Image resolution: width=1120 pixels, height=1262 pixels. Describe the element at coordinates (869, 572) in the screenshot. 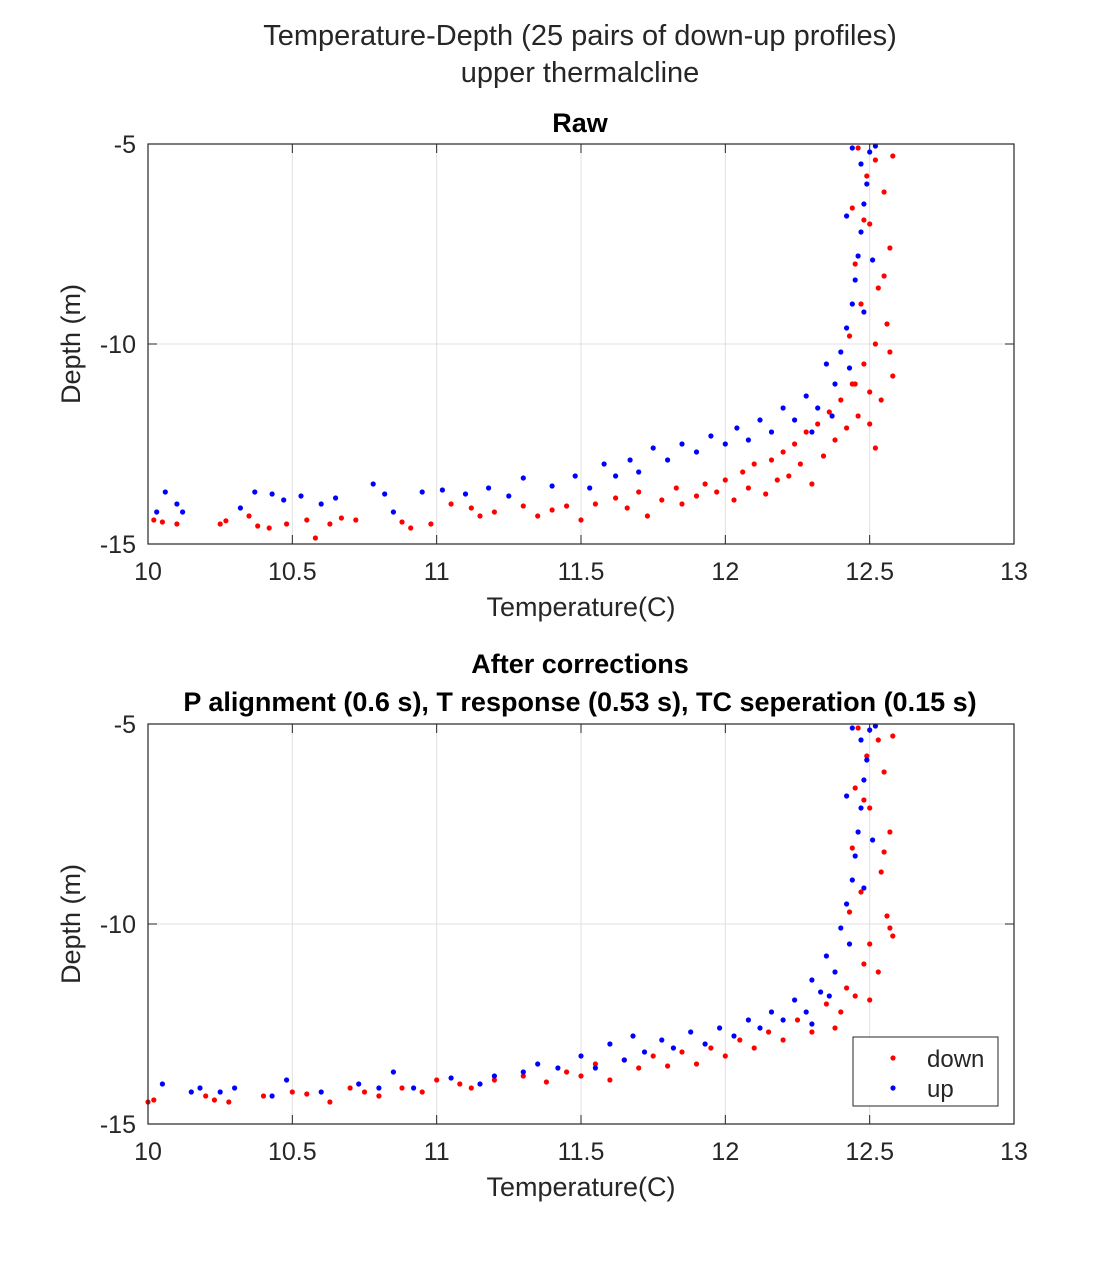

I see `x-tick-label: 12.5` at that location.